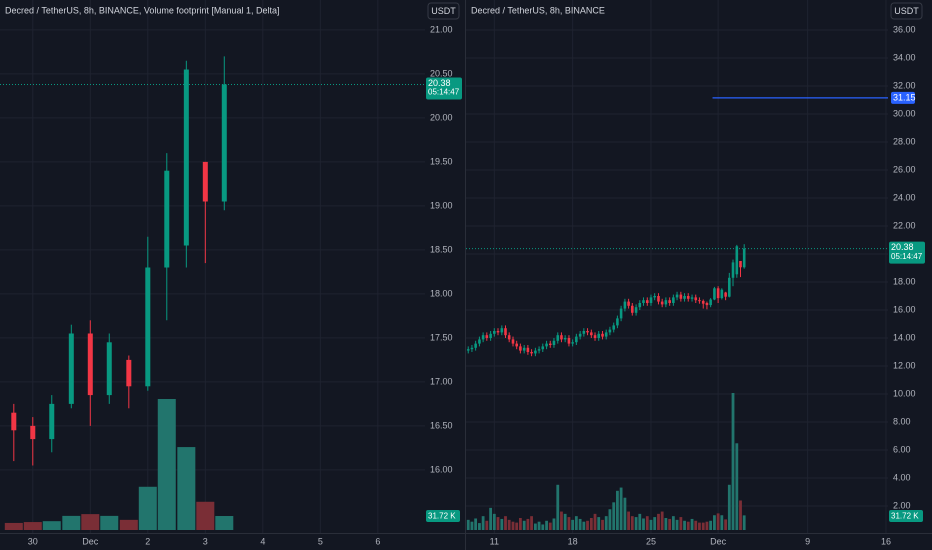  Describe the element at coordinates (90, 541) in the screenshot. I see `x-tick-label: Dec` at that location.